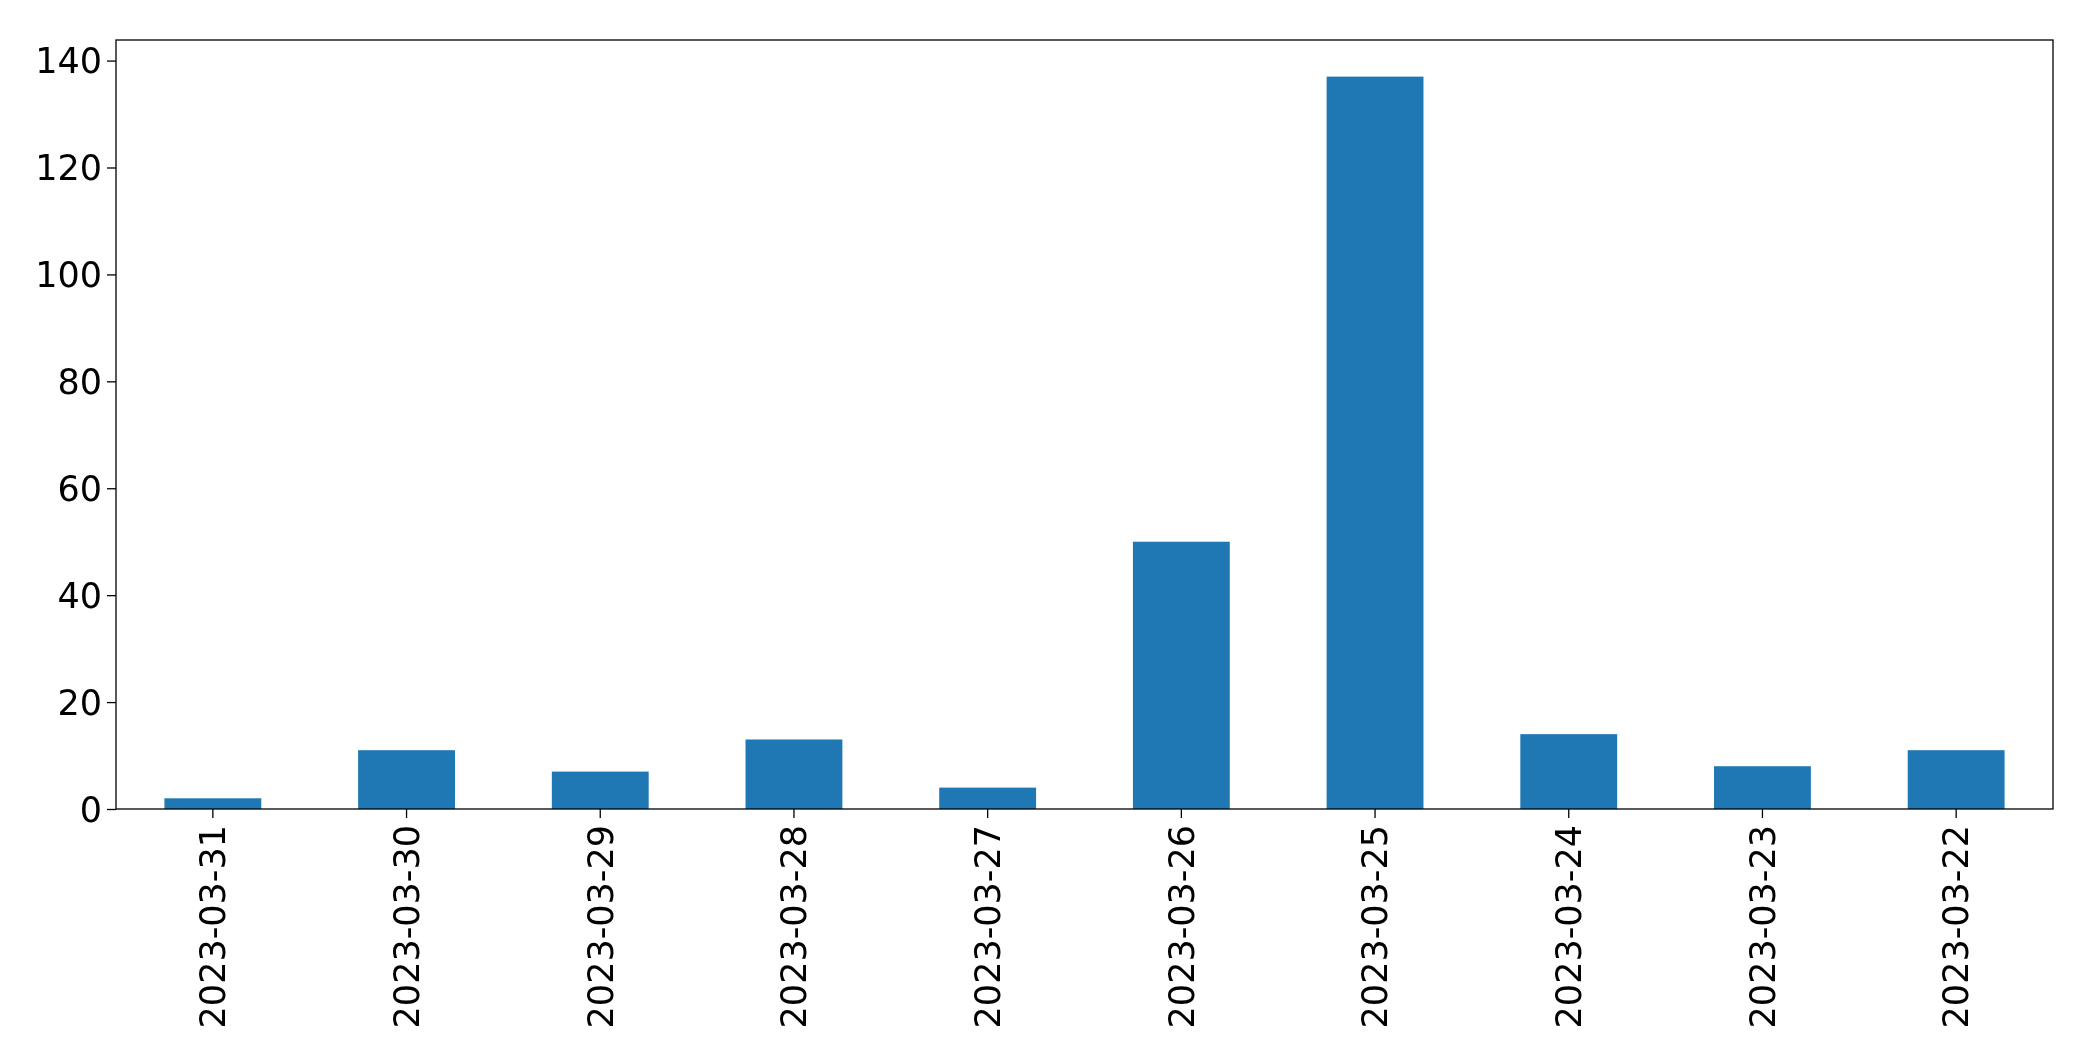 Image resolution: width=2093 pixels, height=1061 pixels. Describe the element at coordinates (794, 927) in the screenshot. I see `x-tick-label: 2023-03-28` at that location.